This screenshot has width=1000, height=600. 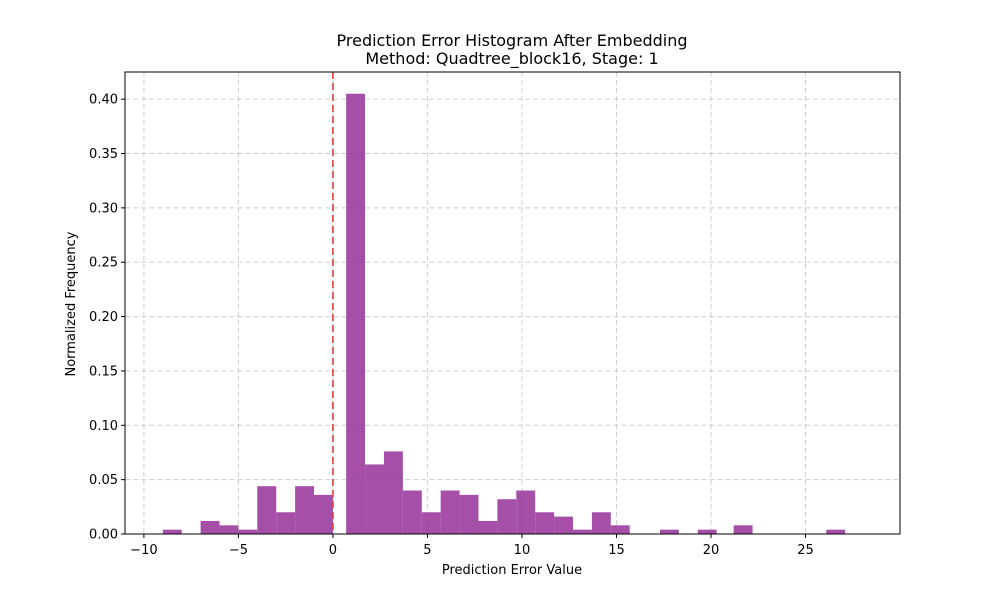 I want to click on x-tick-label: 10, so click(x=522, y=550).